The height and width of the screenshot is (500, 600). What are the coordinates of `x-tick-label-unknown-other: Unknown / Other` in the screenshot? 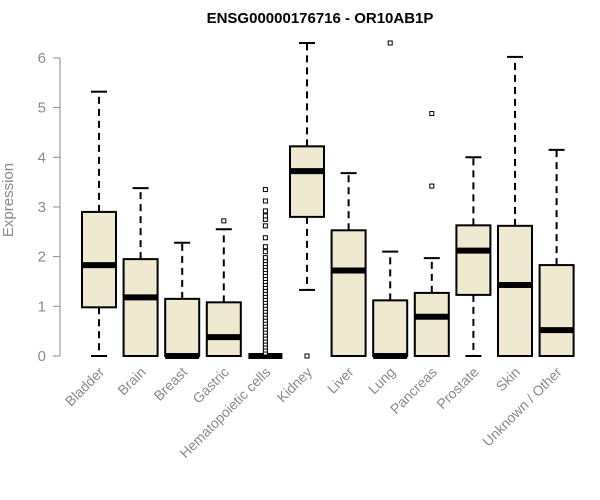 It's located at (522, 407).